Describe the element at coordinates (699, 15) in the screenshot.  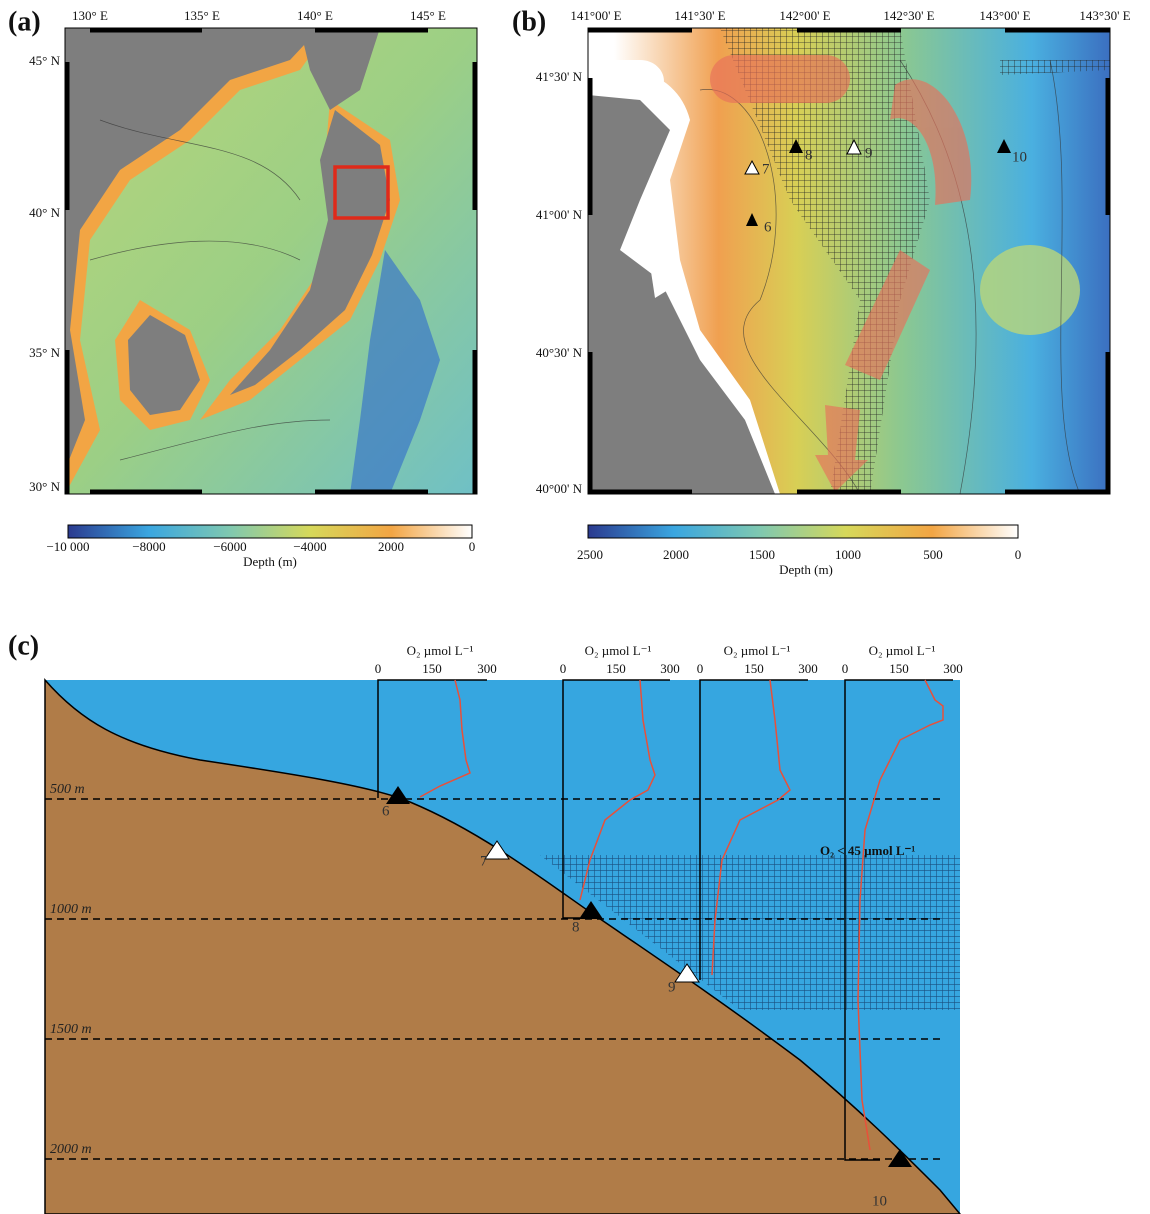
I see `lon-tick: 141°30' E` at that location.